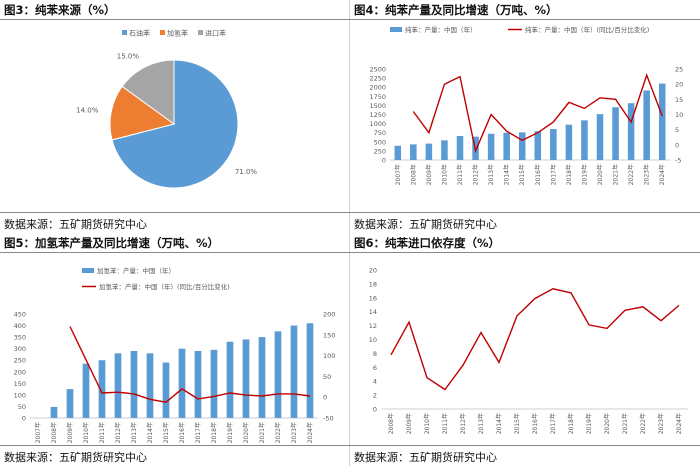 This screenshot has height=466, width=700. I want to click on y-tick-label: 250, so click(380, 151).